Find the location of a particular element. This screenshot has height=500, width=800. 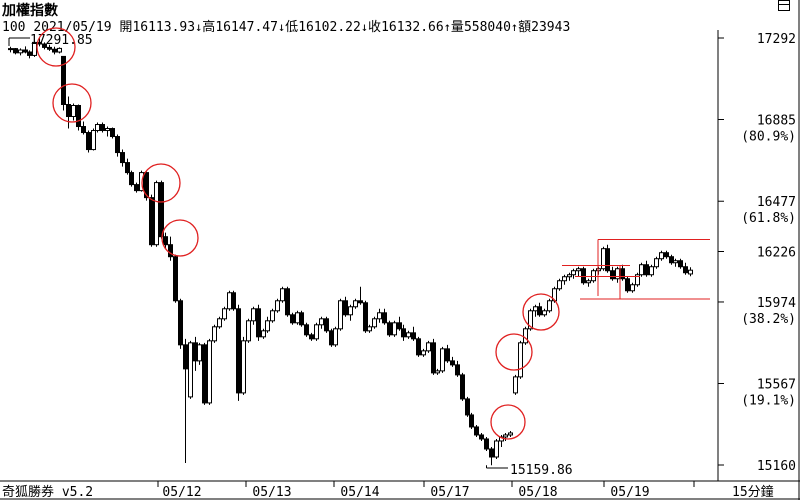

y-tick-label: 16477 is located at coordinates (776, 202).